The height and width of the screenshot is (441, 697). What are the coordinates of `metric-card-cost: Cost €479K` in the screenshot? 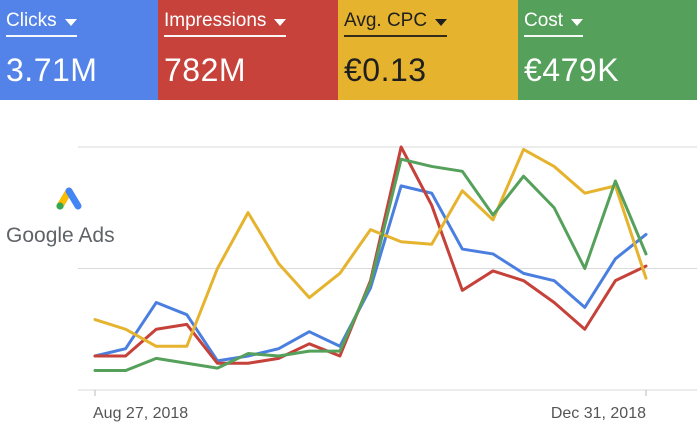 It's located at (607, 50).